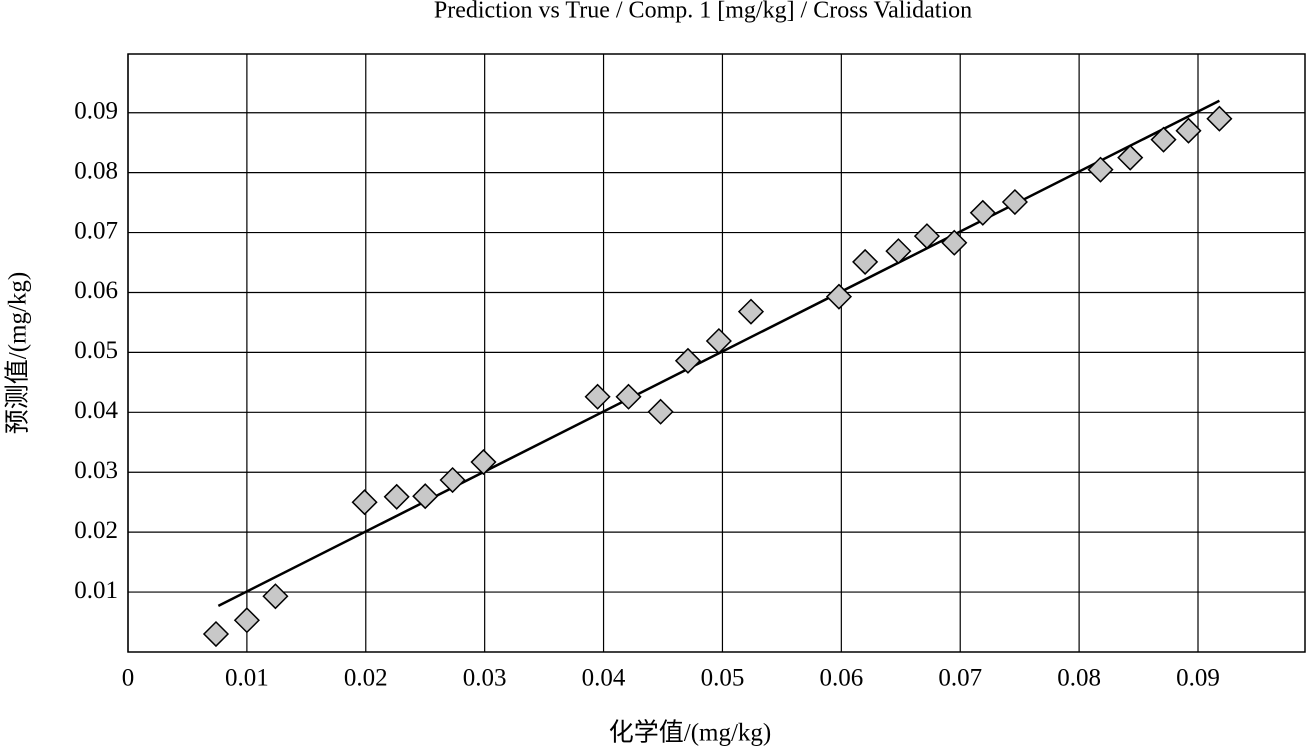 The image size is (1310, 750). What do you see at coordinates (96, 350) in the screenshot?
I see `y-tick-label: 0.05` at bounding box center [96, 350].